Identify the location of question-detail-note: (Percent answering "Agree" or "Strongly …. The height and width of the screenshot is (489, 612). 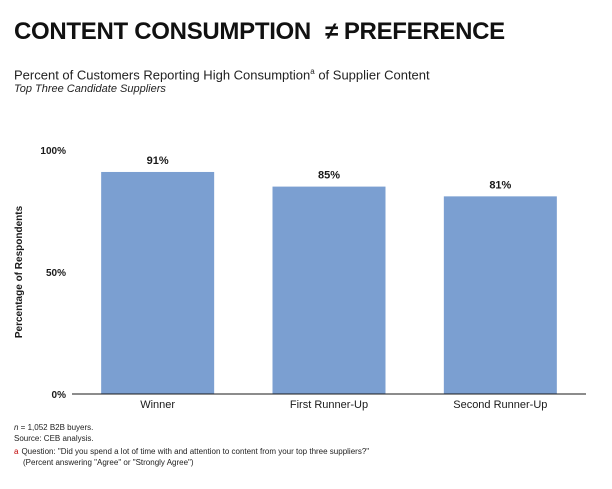
(108, 462).